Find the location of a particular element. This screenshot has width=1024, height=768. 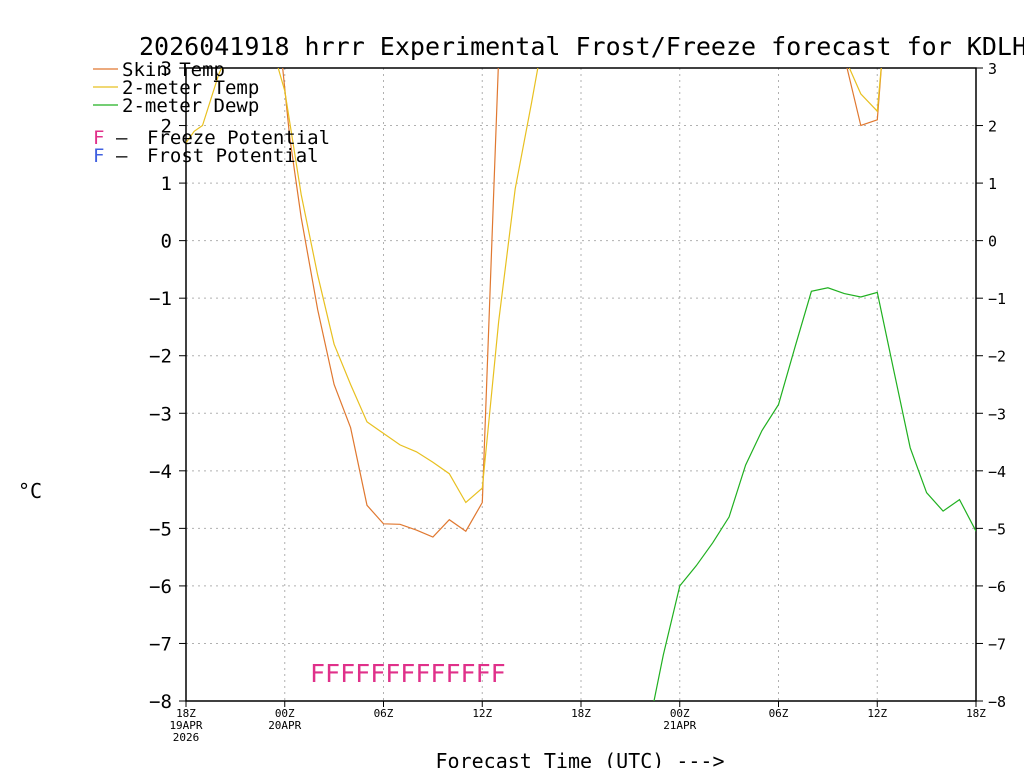

x-tick-label: 2026 is located at coordinates (186, 737).